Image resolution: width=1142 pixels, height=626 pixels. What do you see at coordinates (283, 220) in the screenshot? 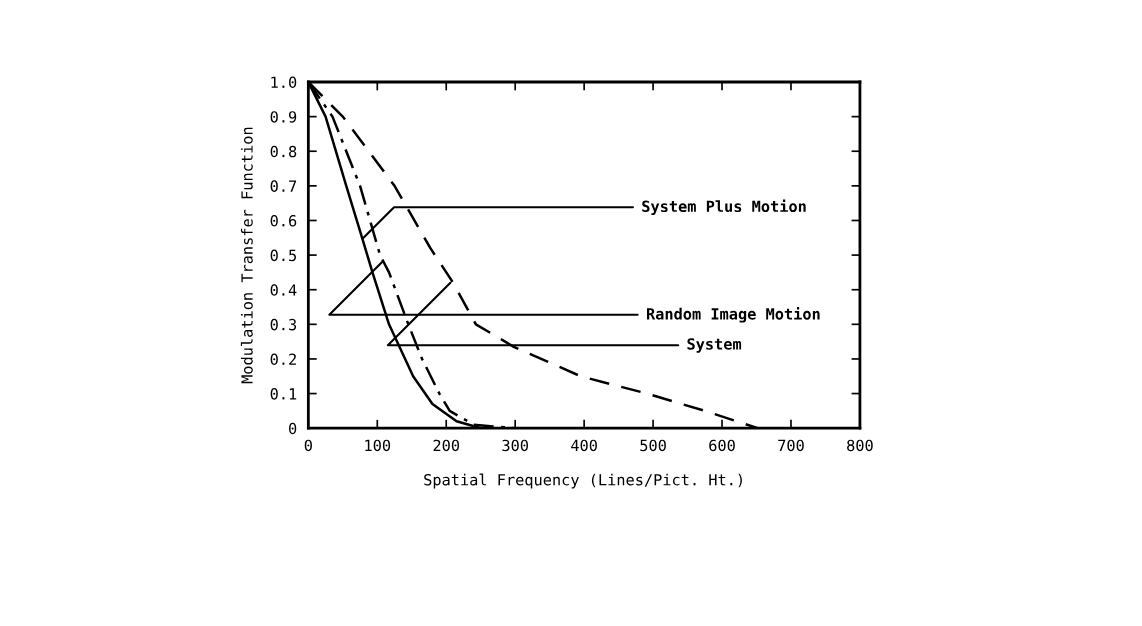
I see `y-tick-label: 0.6` at bounding box center [283, 220].